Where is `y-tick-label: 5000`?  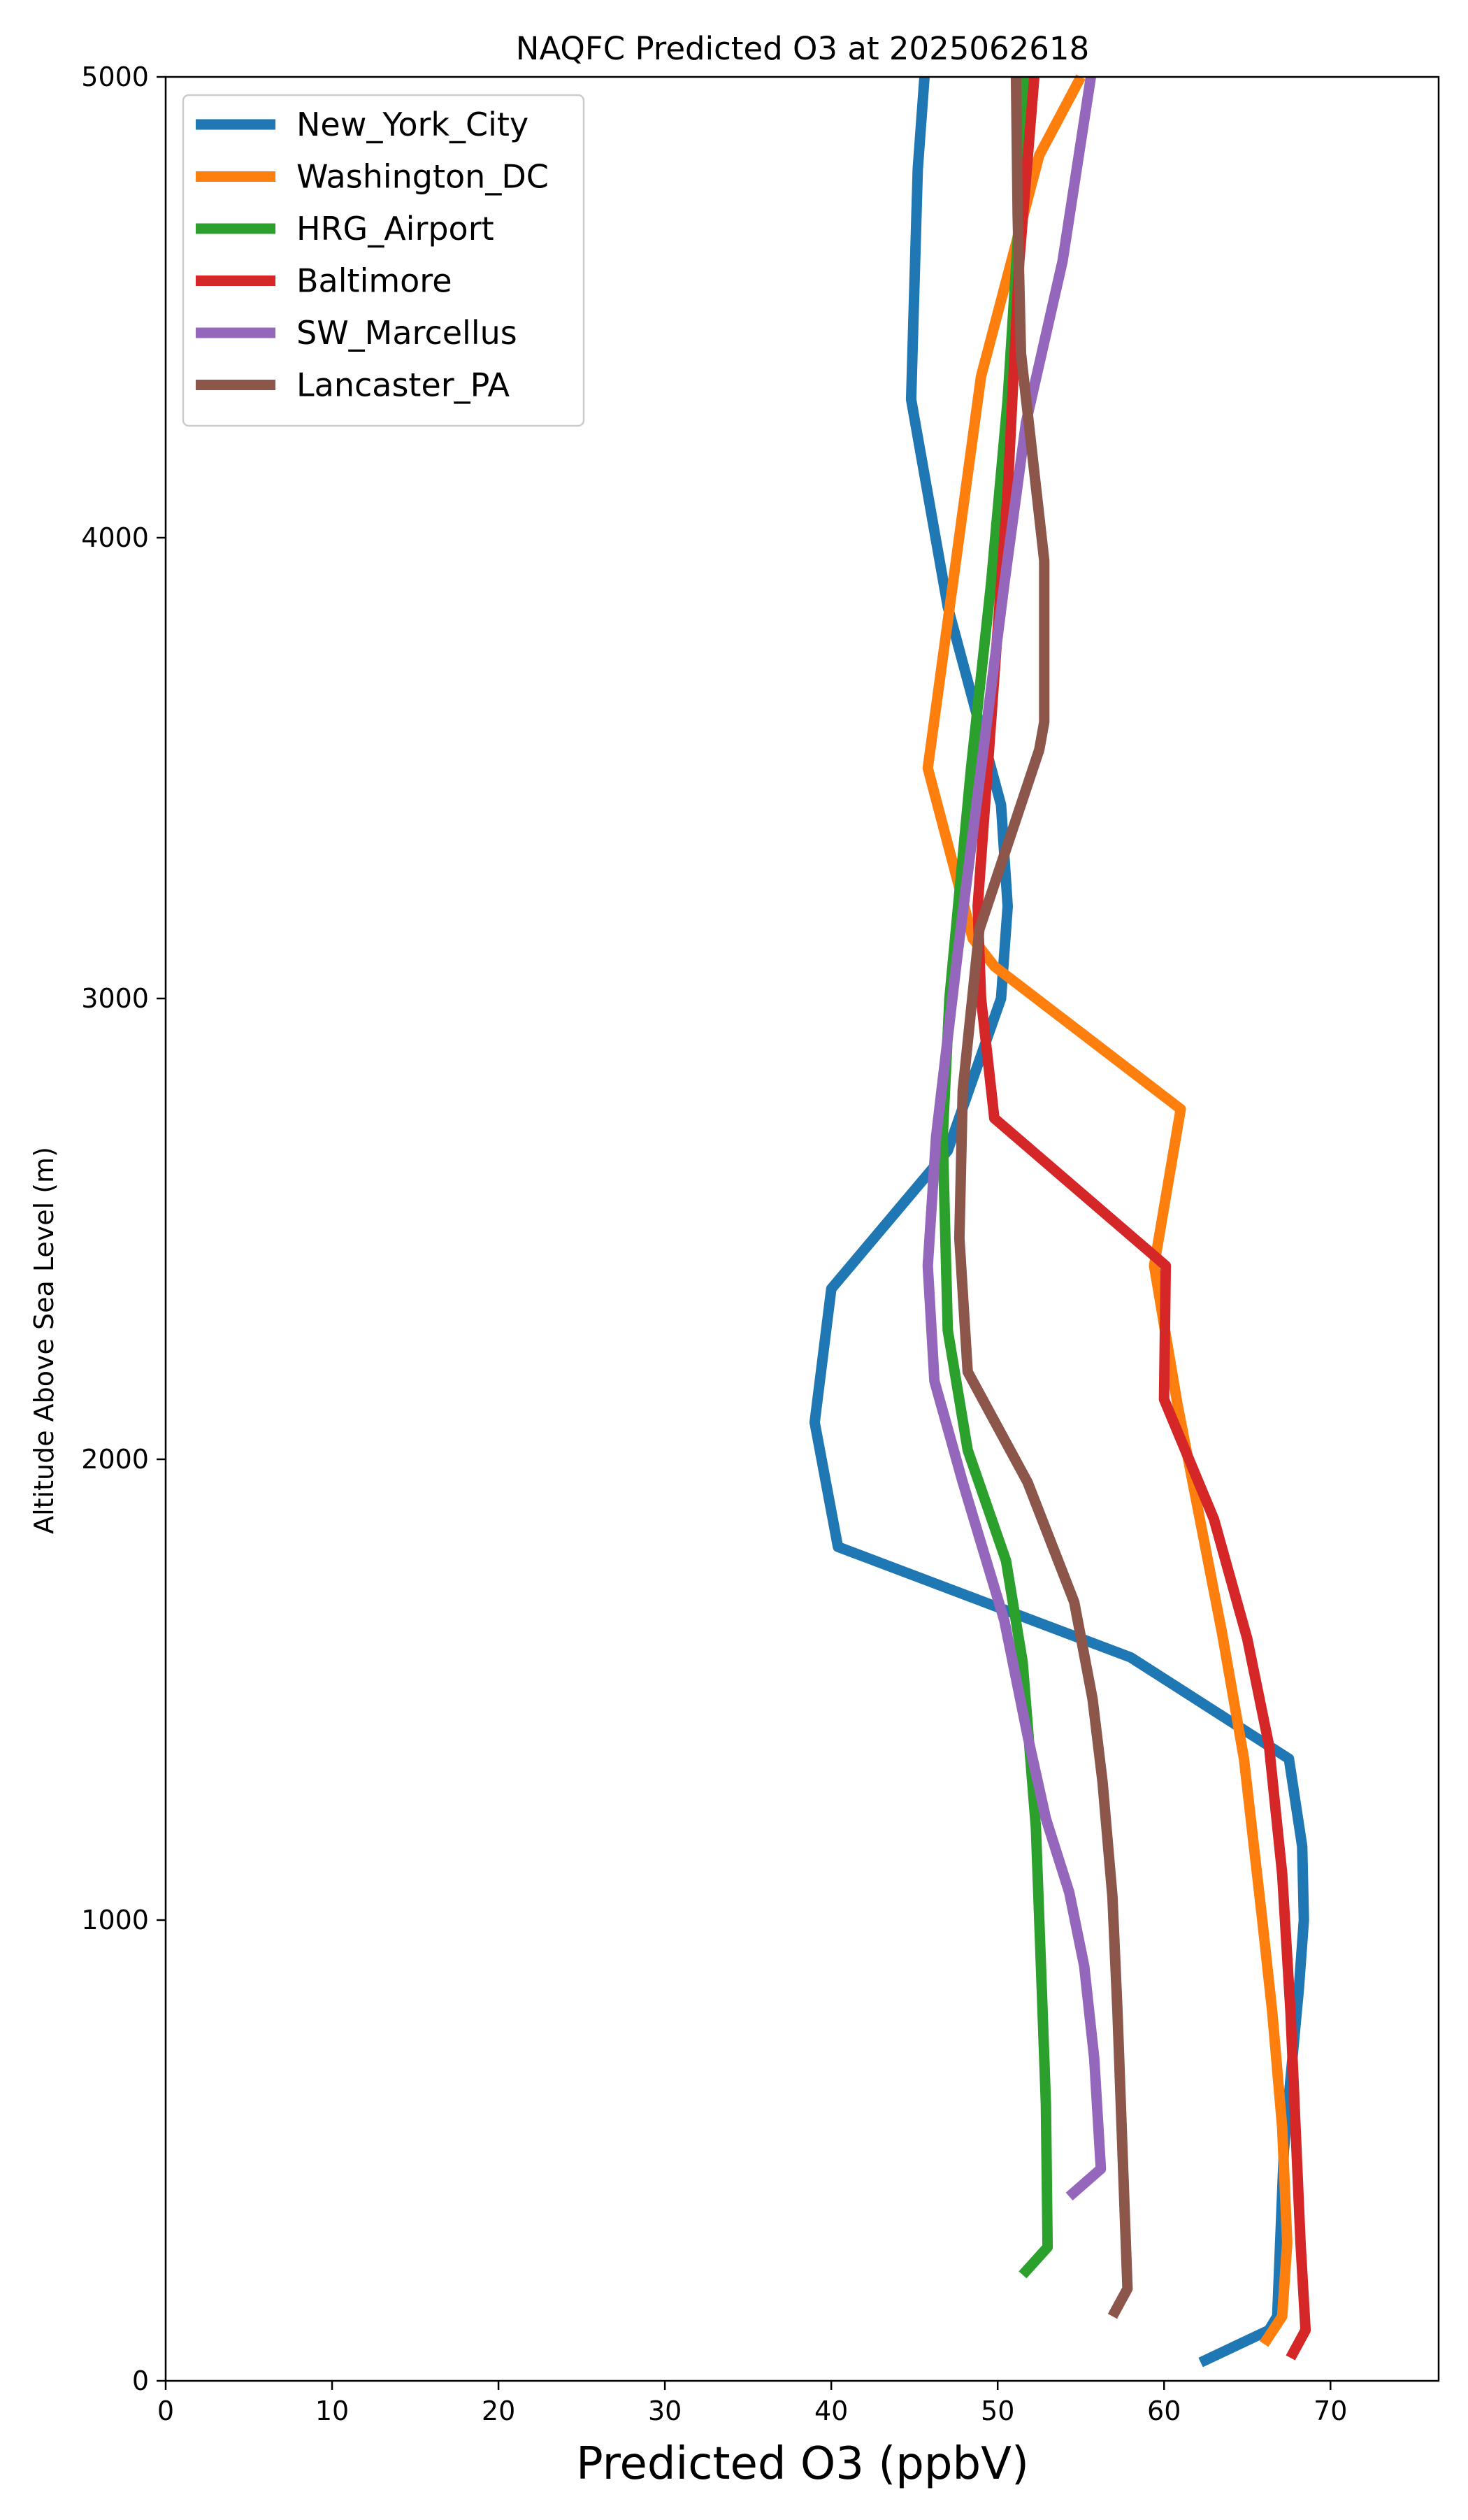
y-tick-label: 5000 is located at coordinates (115, 77).